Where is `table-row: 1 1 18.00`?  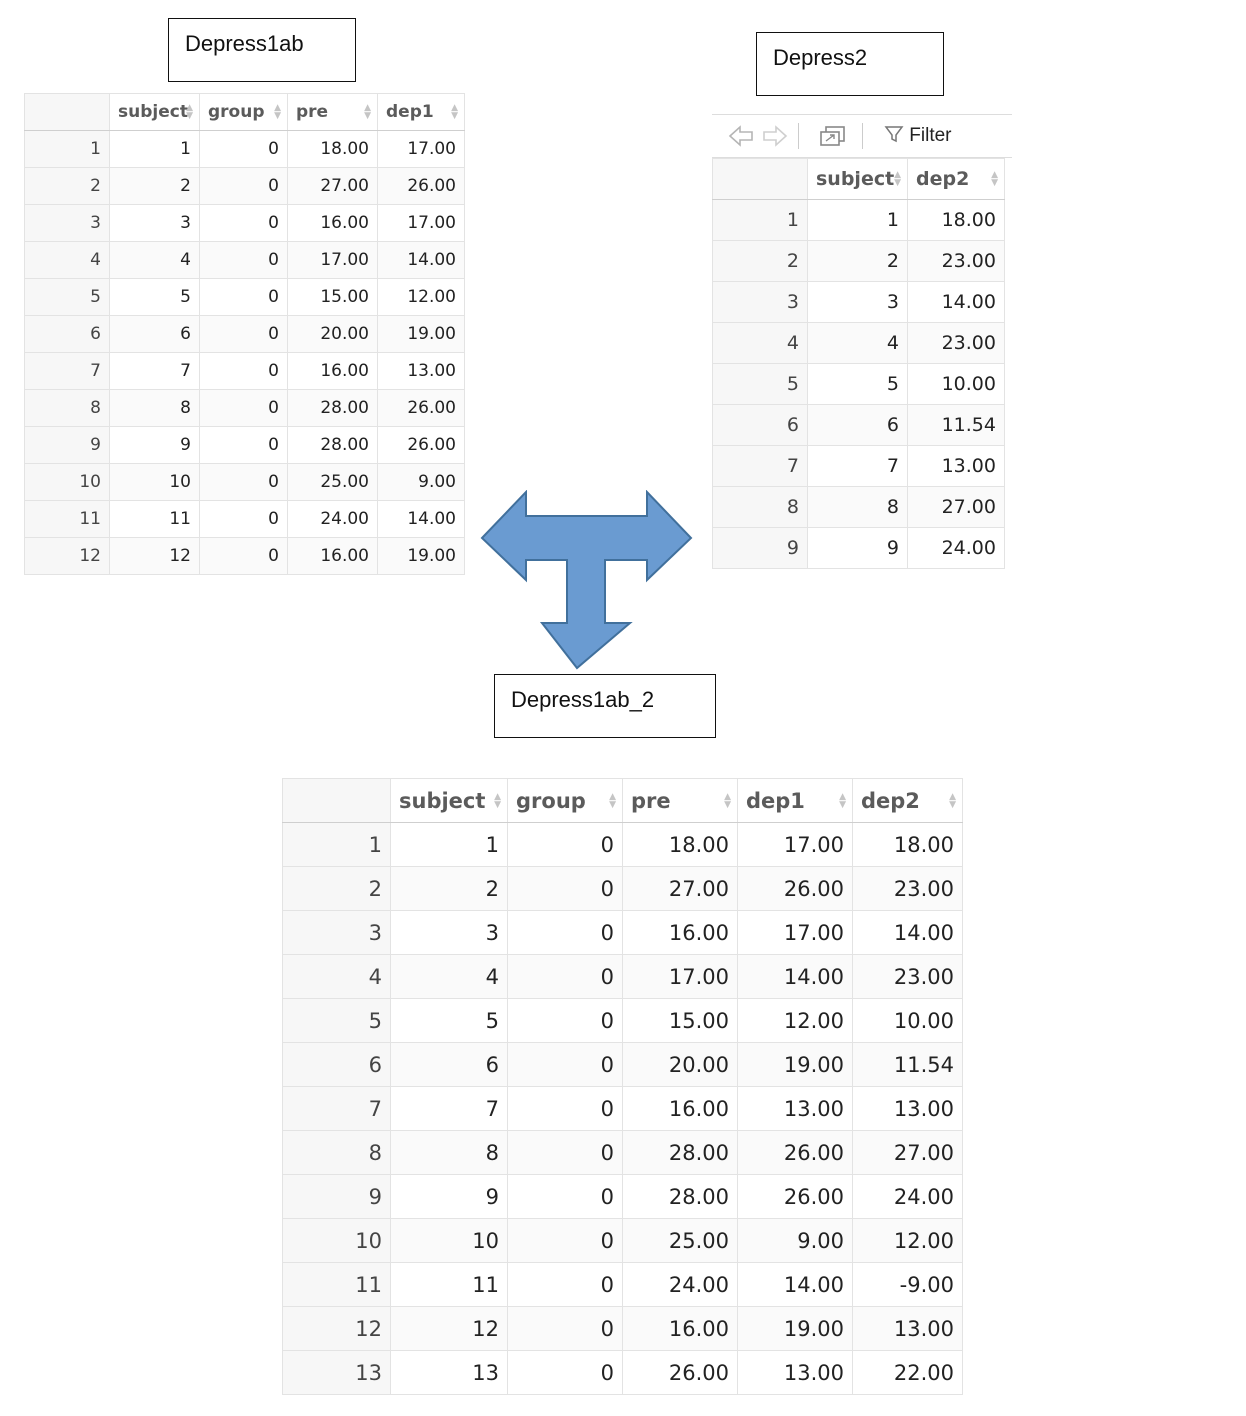 table-row: 1 1 18.00 is located at coordinates (858, 220).